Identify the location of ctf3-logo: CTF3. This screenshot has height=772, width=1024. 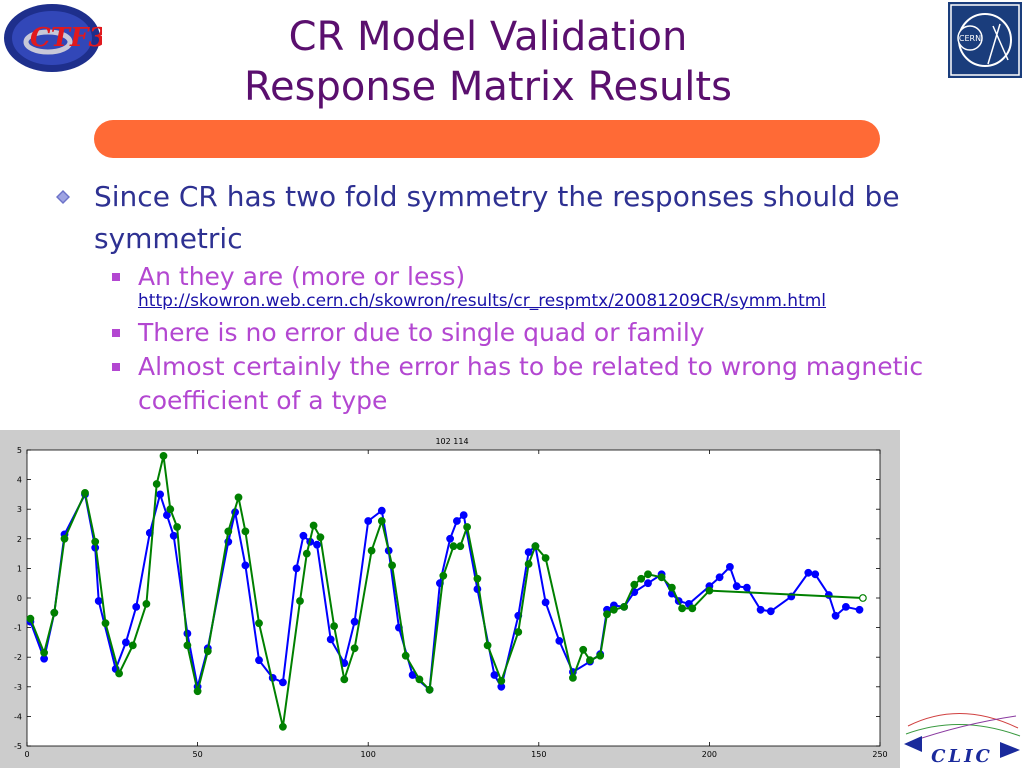
(53, 38).